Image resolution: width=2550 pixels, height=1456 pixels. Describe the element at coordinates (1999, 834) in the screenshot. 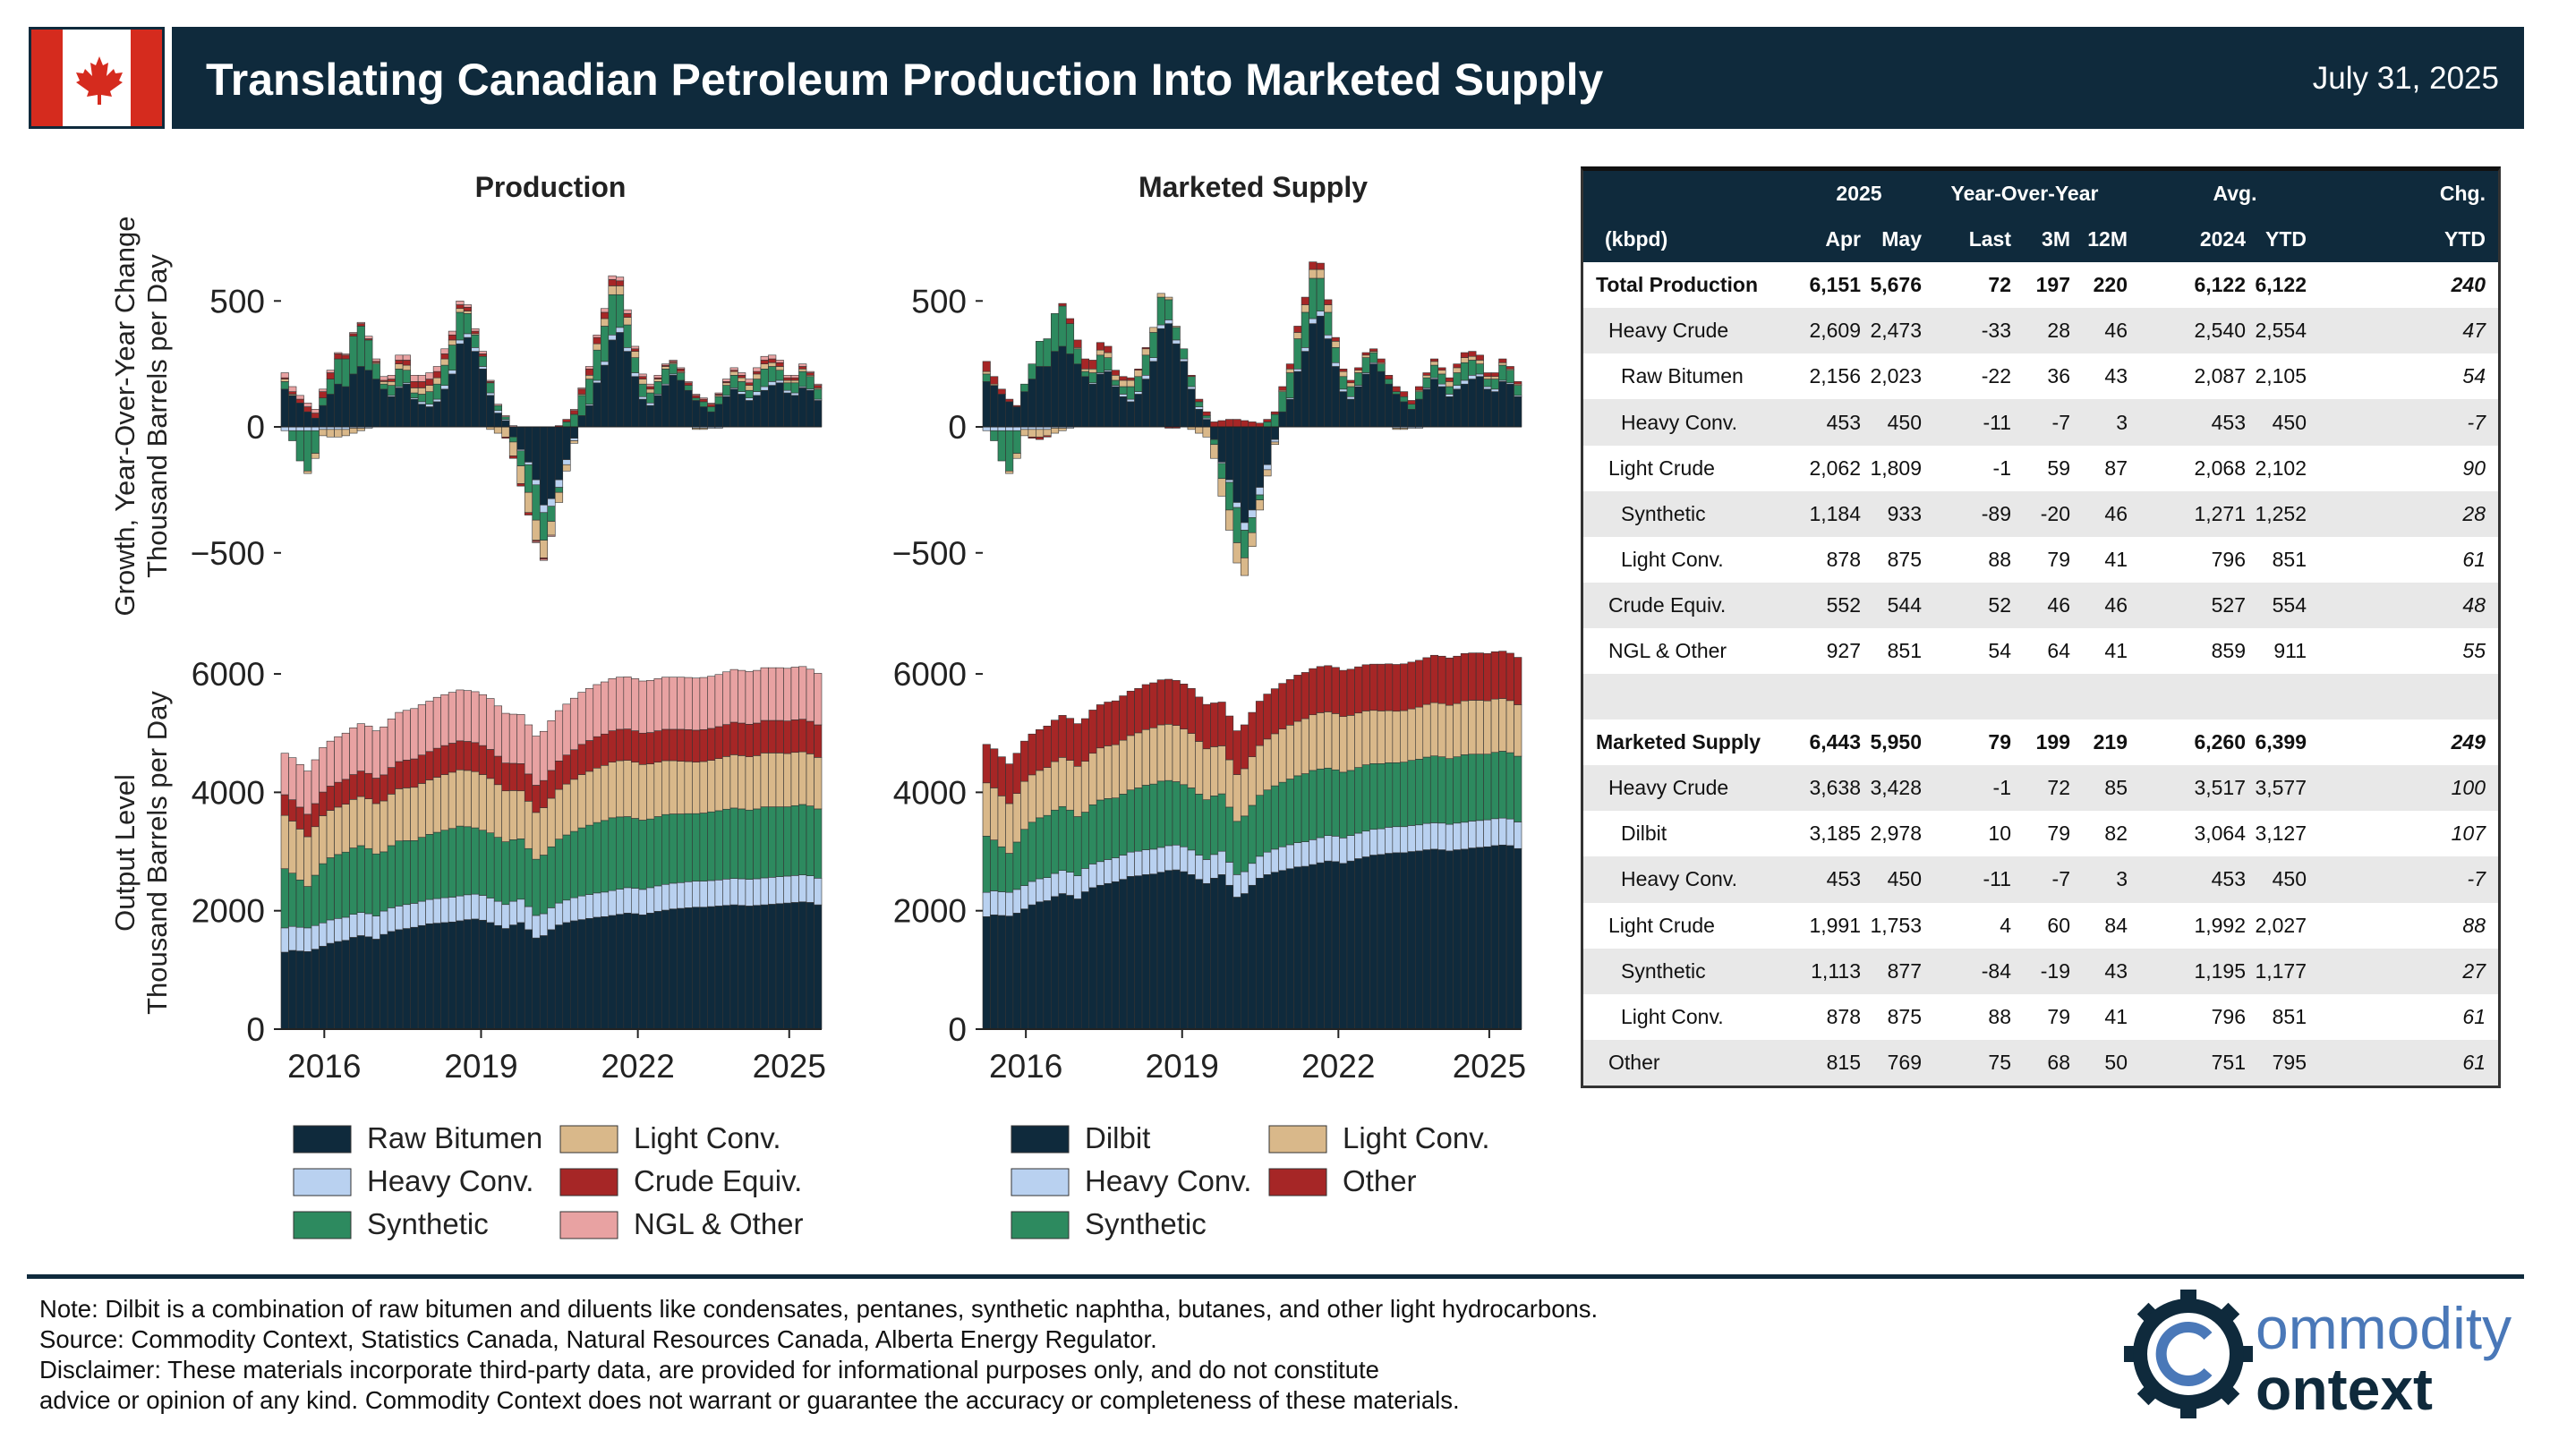

I see `table-cell-last: 10` at that location.